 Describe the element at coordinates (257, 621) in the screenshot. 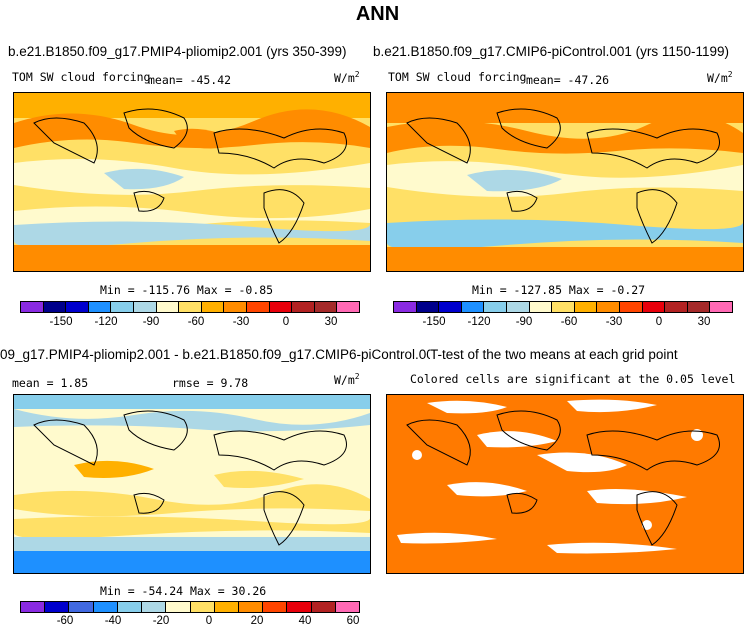

I see `colorbar-tick: 20` at that location.